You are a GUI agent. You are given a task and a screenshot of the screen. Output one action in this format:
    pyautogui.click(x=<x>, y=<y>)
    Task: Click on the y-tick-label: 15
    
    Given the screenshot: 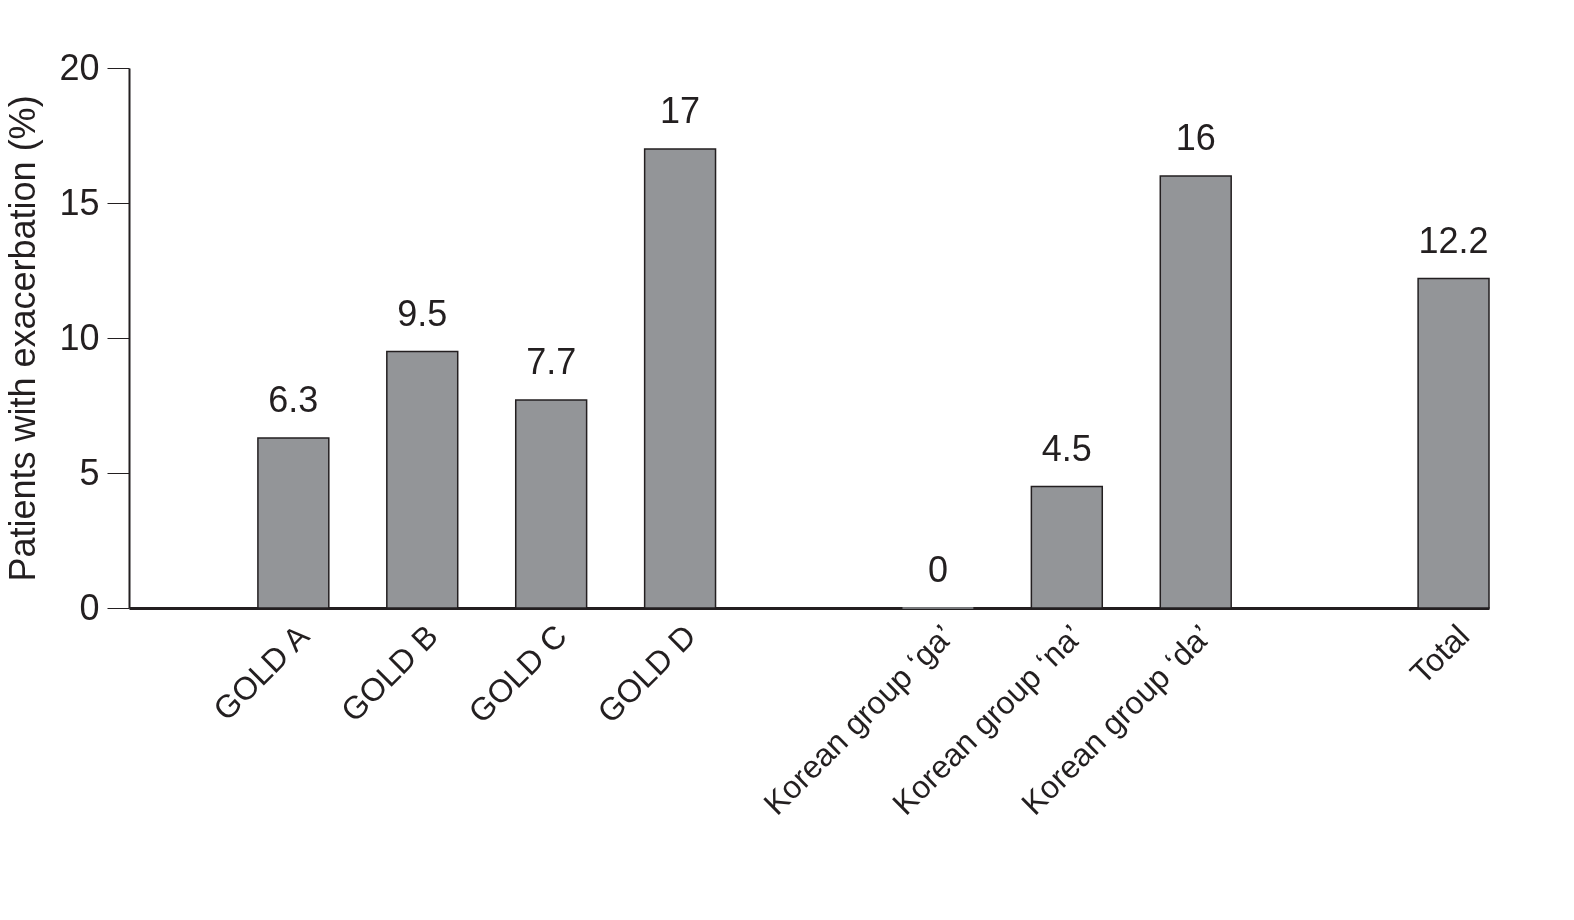 What is the action you would take?
    pyautogui.click(x=79, y=202)
    